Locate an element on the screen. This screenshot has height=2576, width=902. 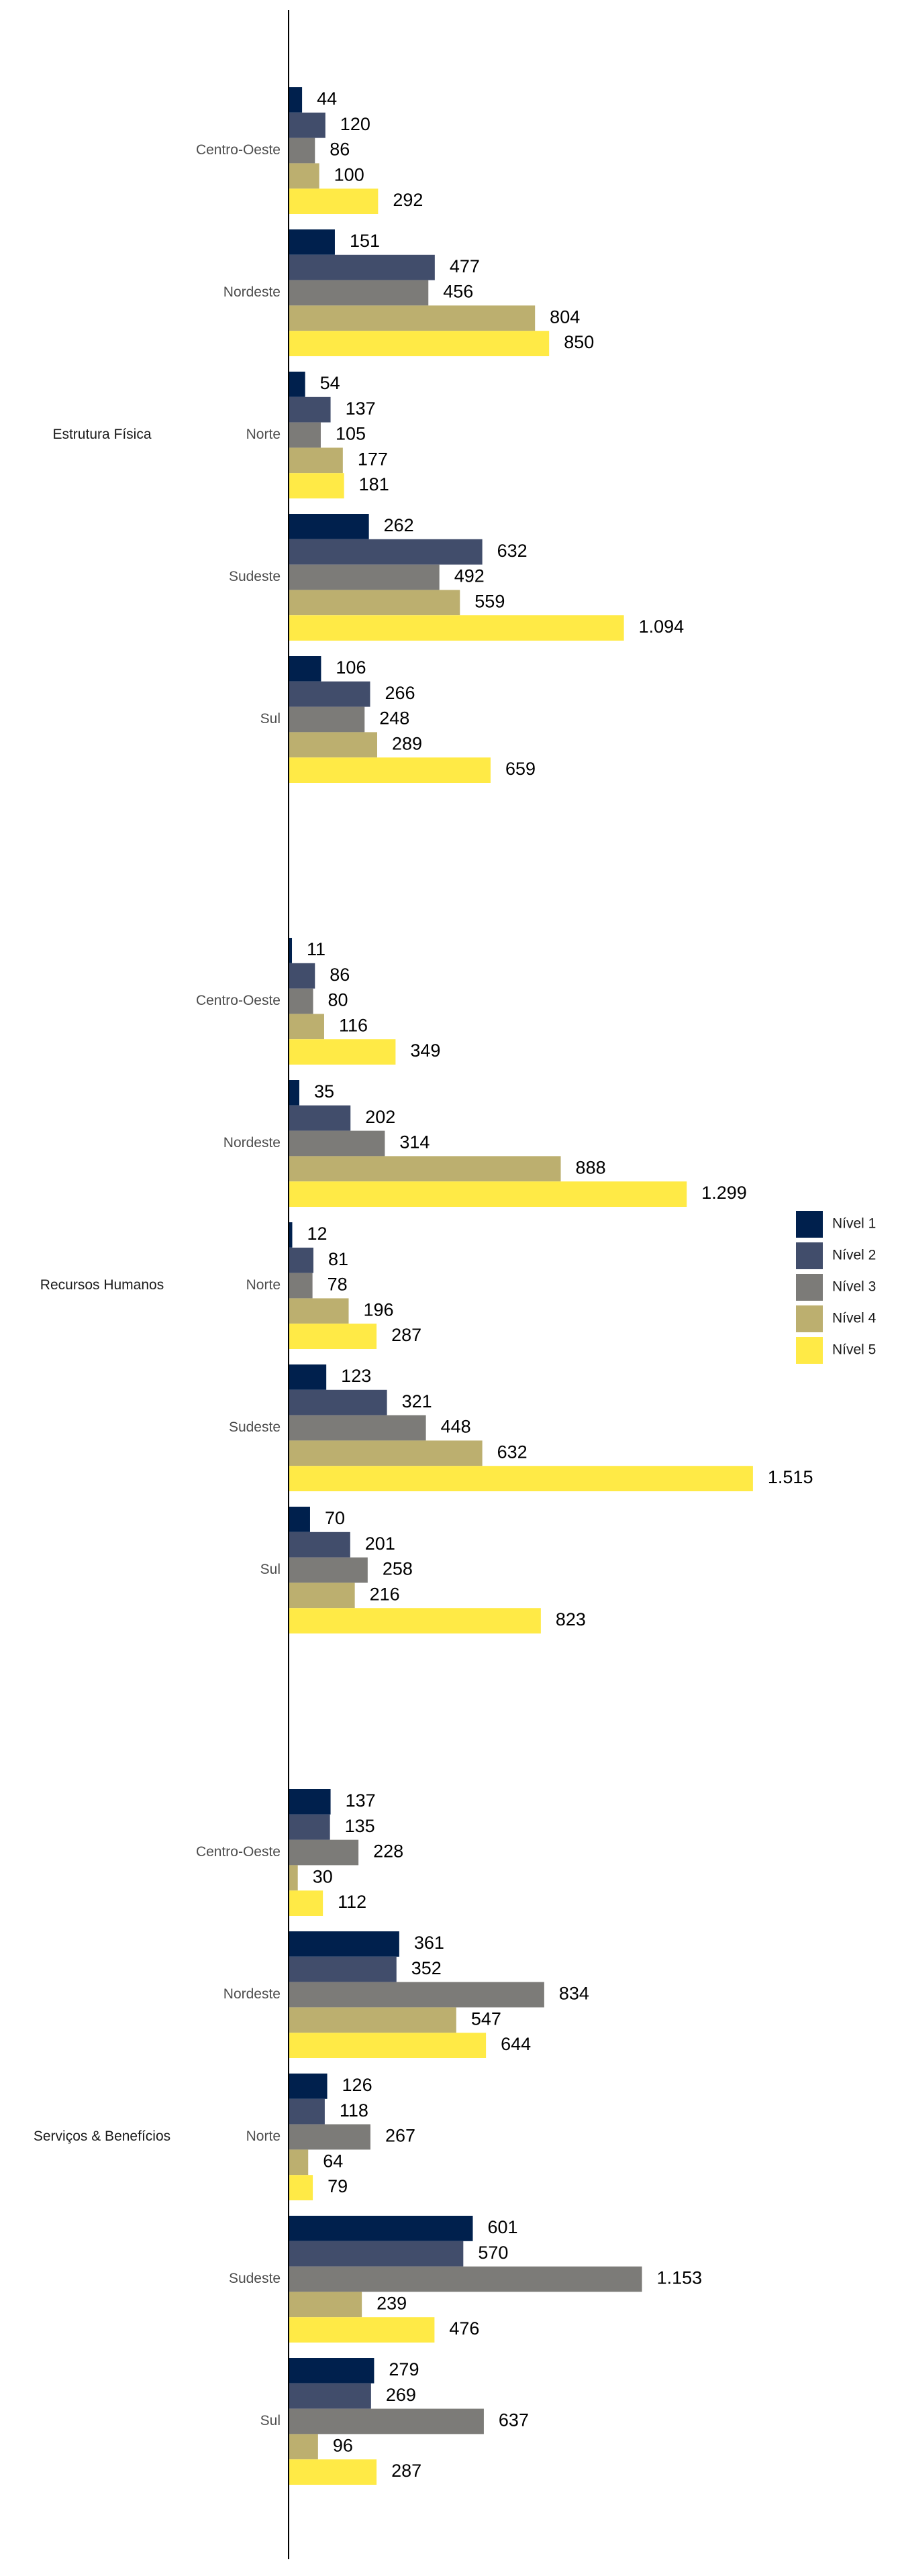
data-label: 105 is located at coordinates (351, 434).